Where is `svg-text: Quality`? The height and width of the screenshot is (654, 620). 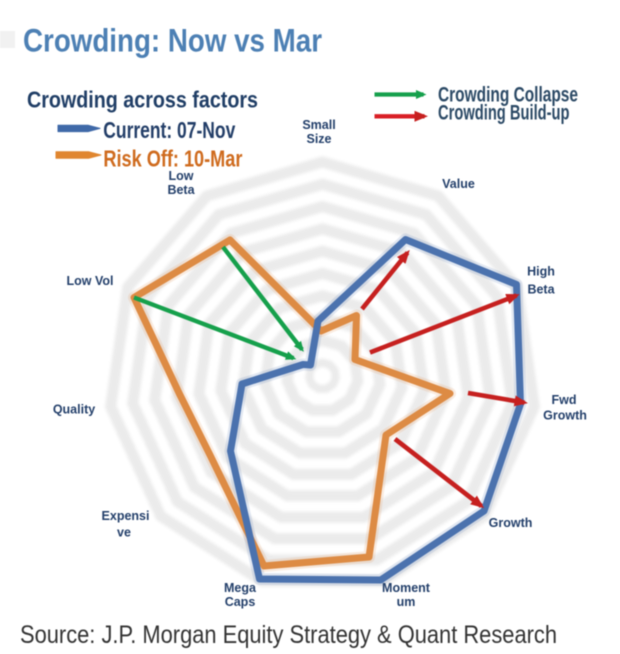
svg-text: Quality is located at coordinates (74, 410).